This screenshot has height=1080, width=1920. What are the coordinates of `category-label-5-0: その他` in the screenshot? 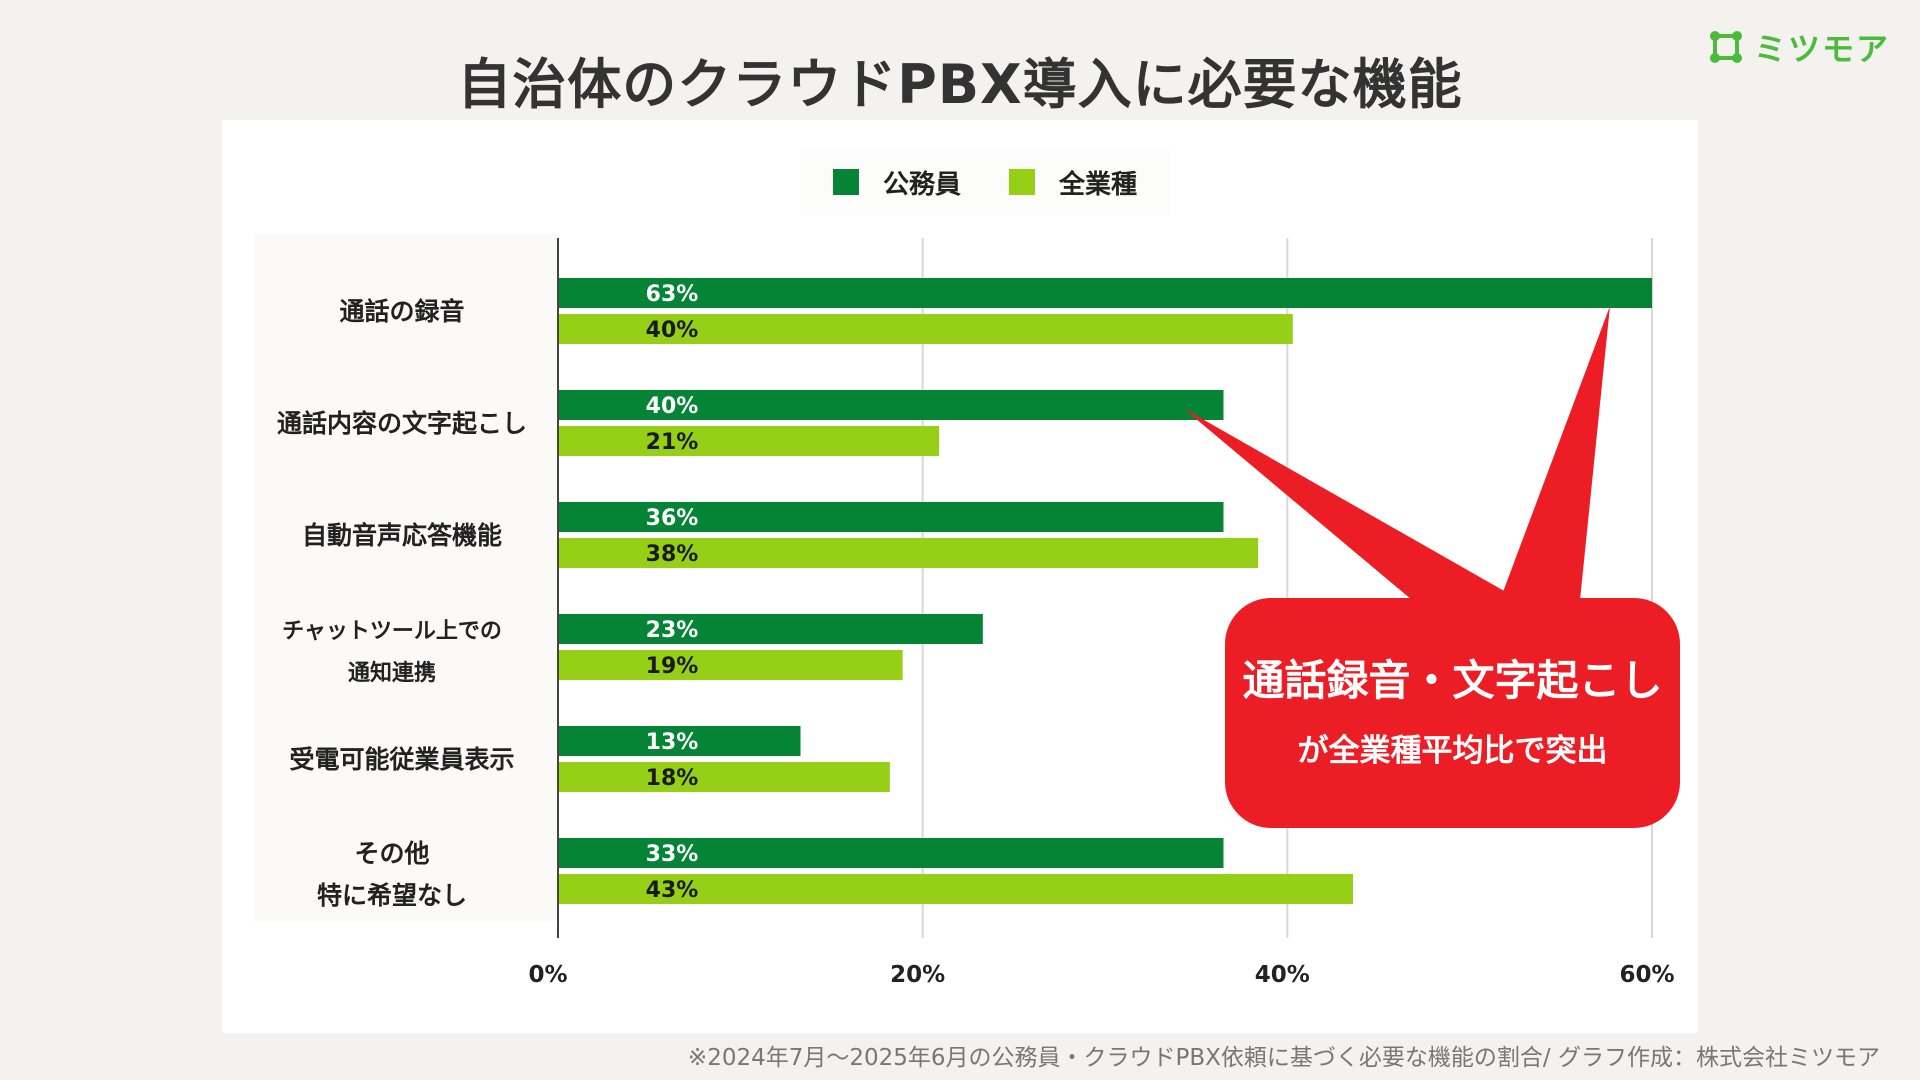 It's located at (391, 853).